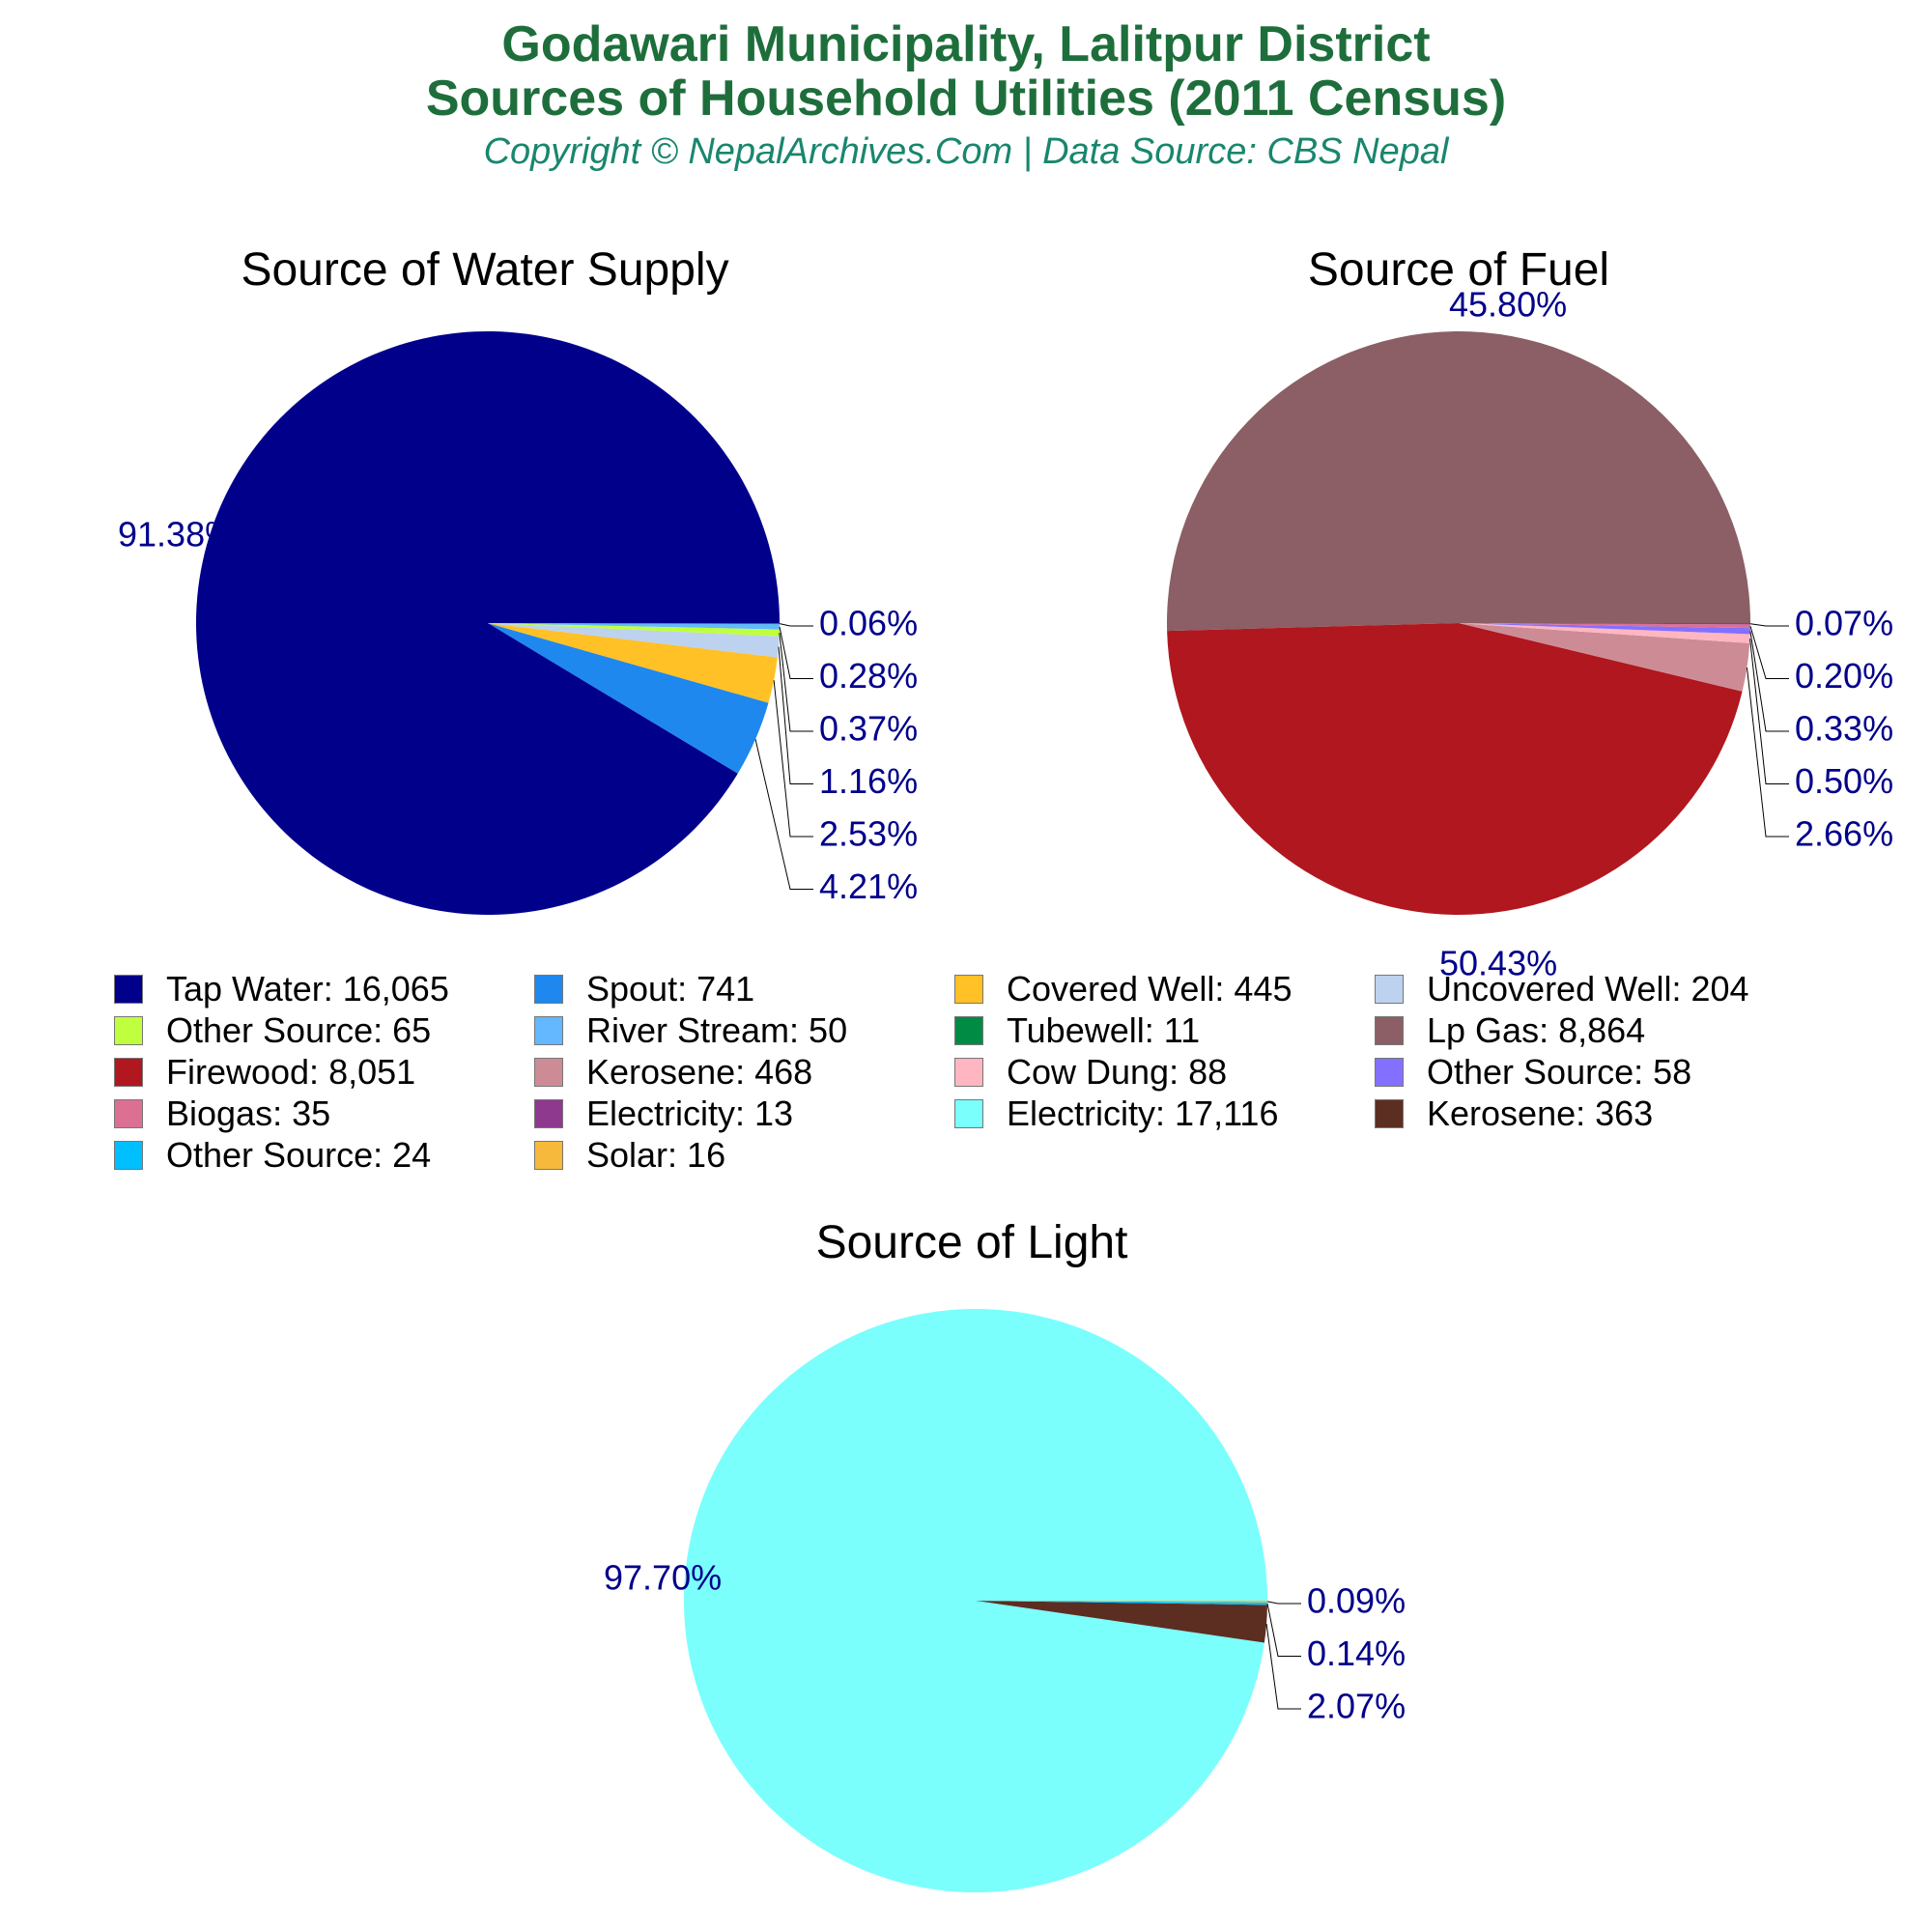 The height and width of the screenshot is (1932, 1932). I want to click on pie-percent-label: 0.14%, so click(1356, 1653).